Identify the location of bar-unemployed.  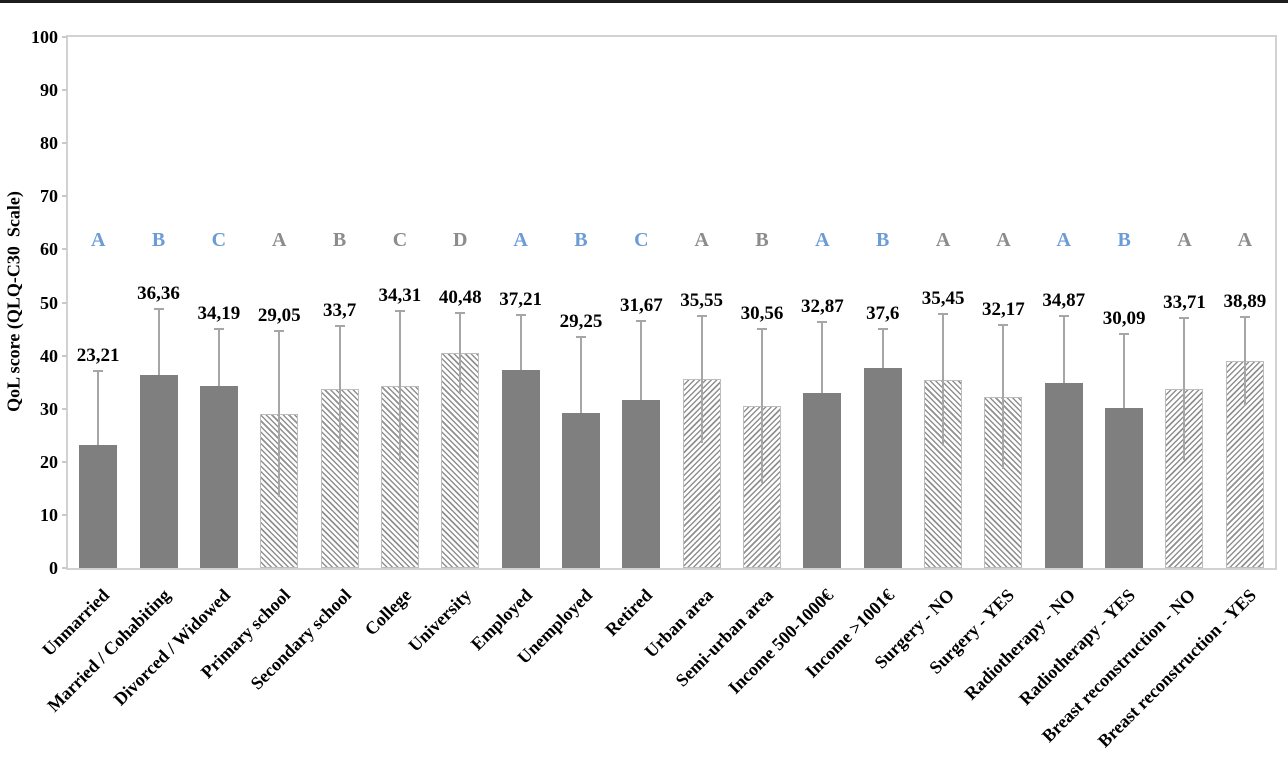
(580, 490).